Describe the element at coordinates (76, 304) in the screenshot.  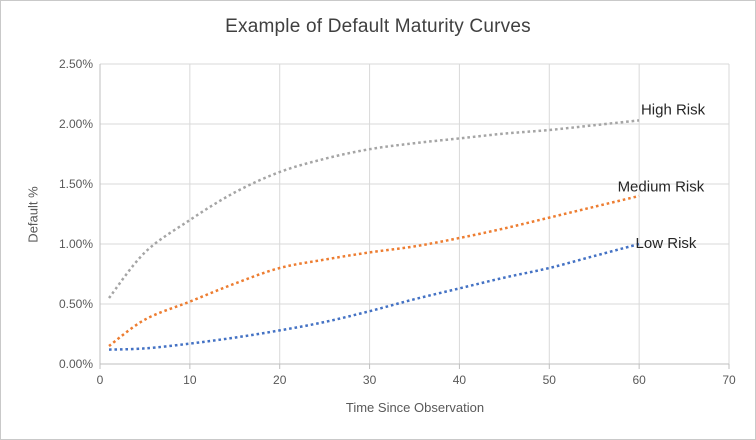
I see `y-tick-label: 0.50%` at that location.